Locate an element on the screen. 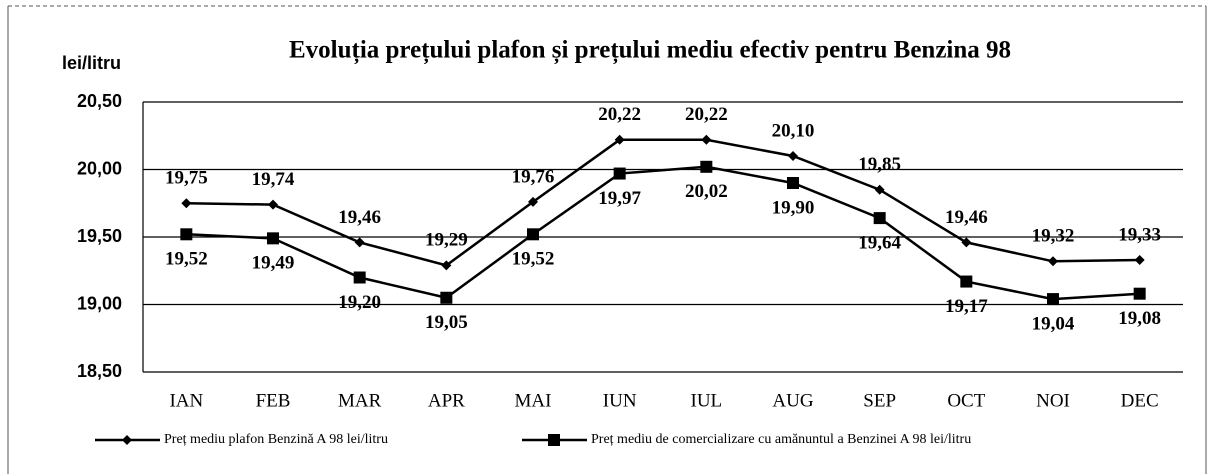  x-tick-label: NOI is located at coordinates (1053, 400).